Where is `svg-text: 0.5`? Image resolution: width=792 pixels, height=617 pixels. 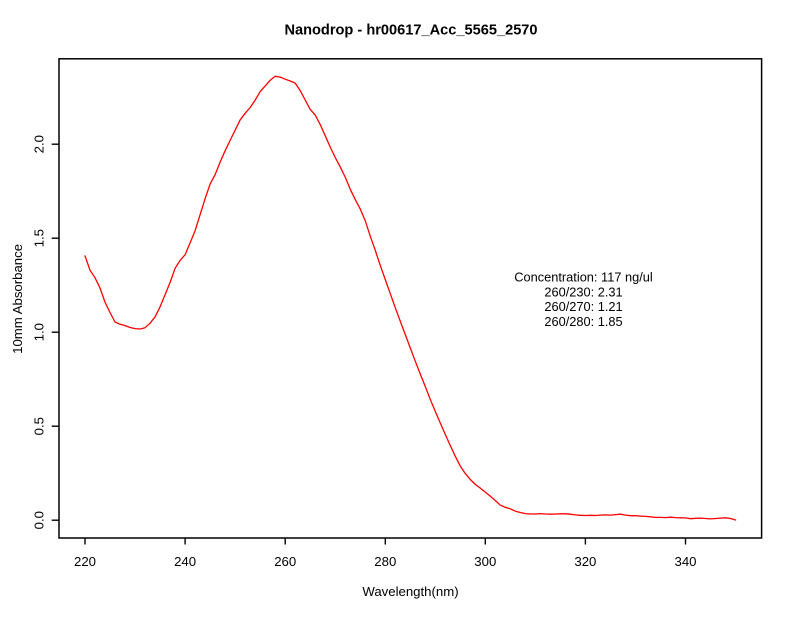 svg-text: 0.5 is located at coordinates (39, 426).